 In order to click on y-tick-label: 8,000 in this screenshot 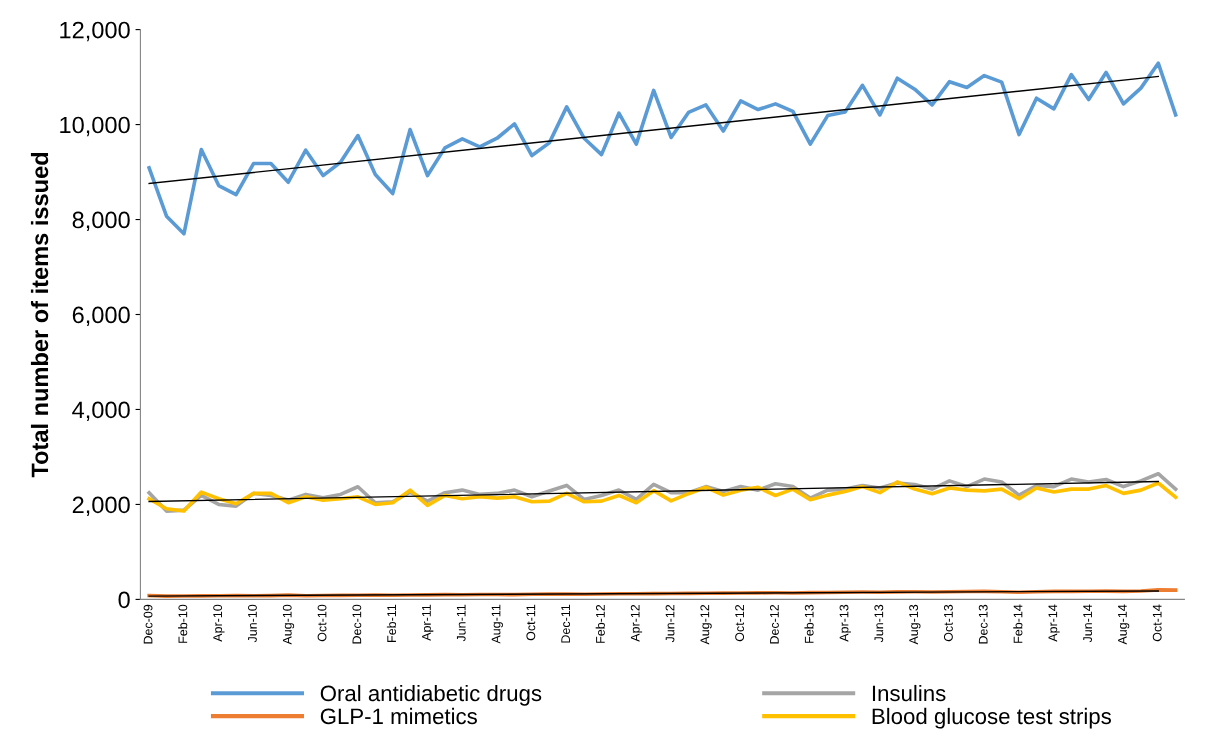, I will do `click(101, 221)`.